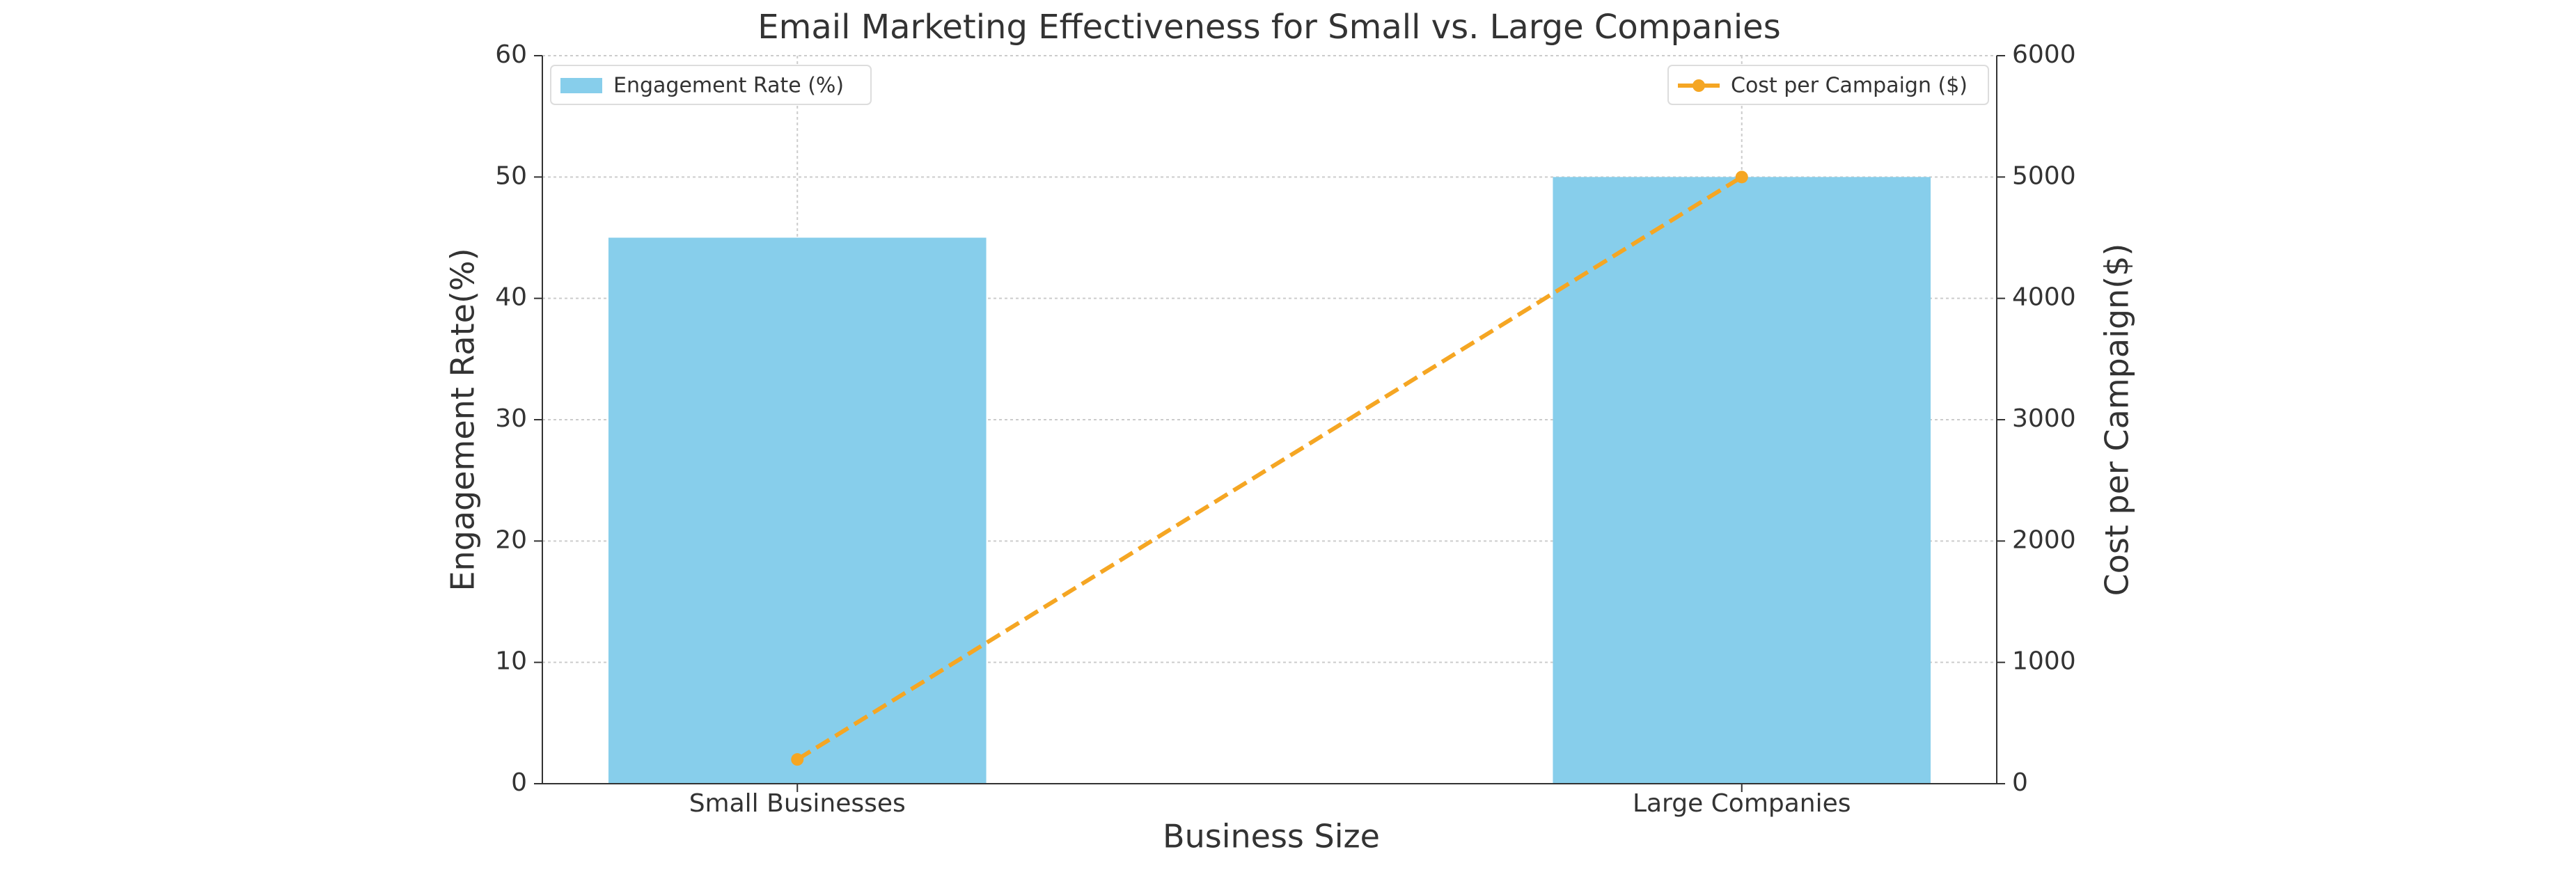 Image resolution: width=2576 pixels, height=870 pixels. Describe the element at coordinates (511, 661) in the screenshot. I see `y-tick-label: 10` at that location.